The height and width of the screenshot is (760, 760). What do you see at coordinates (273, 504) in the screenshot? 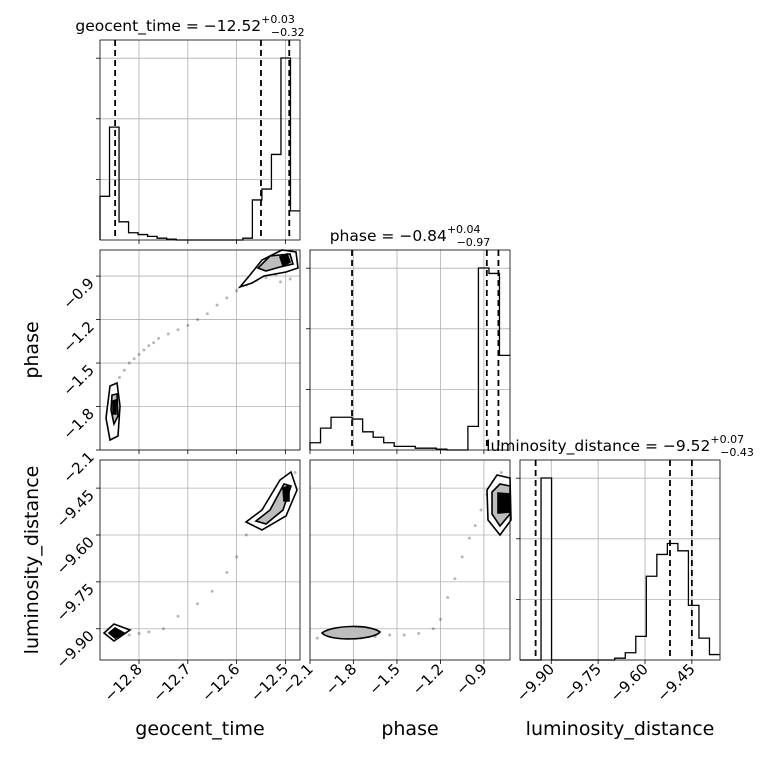
I see `contour-inner` at bounding box center [273, 504].